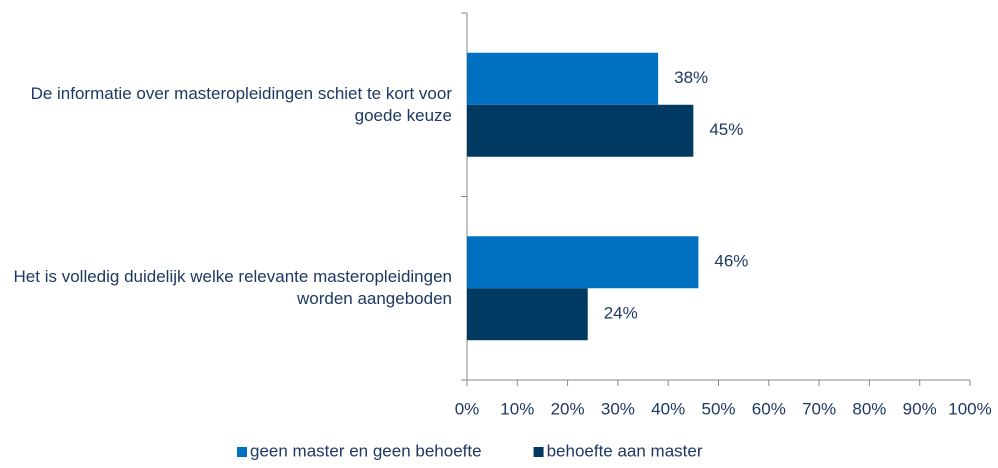 This screenshot has height=468, width=998. What do you see at coordinates (920, 408) in the screenshot?
I see `x-tick-label: 90%` at bounding box center [920, 408].